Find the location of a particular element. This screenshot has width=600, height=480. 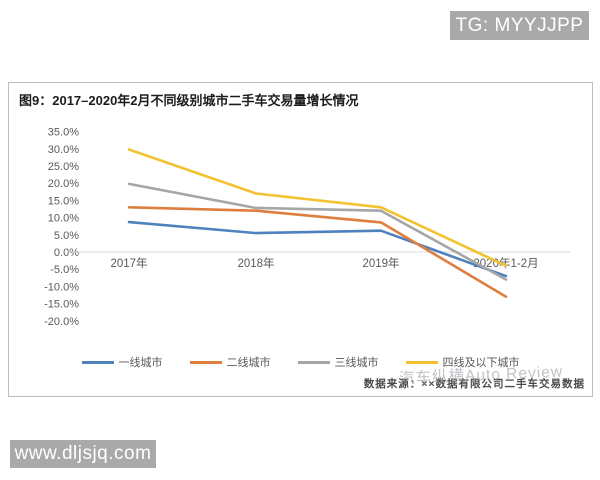

site-watermark-badge: www.dljsjq.com is located at coordinates (83, 454).